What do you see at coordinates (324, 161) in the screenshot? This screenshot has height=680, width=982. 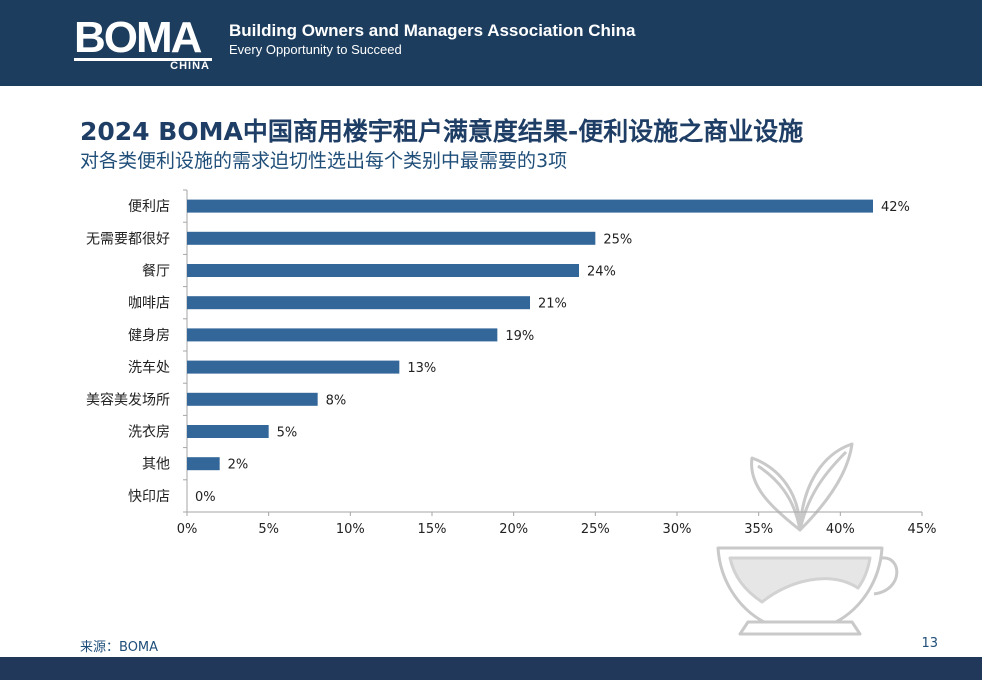 I see `slide-subtitle: 对各类便利设施的需求迫切性选出每个类别中最需要的3项` at bounding box center [324, 161].